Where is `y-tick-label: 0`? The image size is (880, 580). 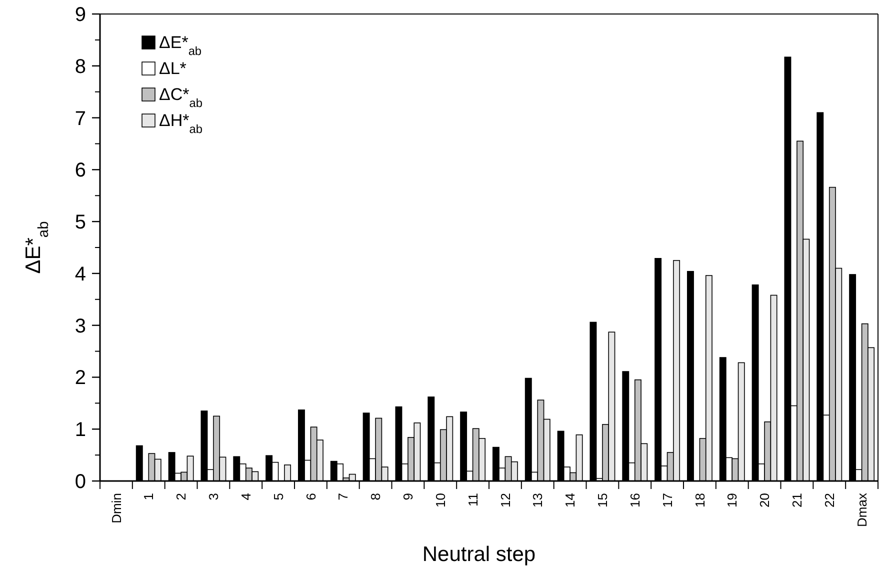 y-tick-label: 0 is located at coordinates (80, 482).